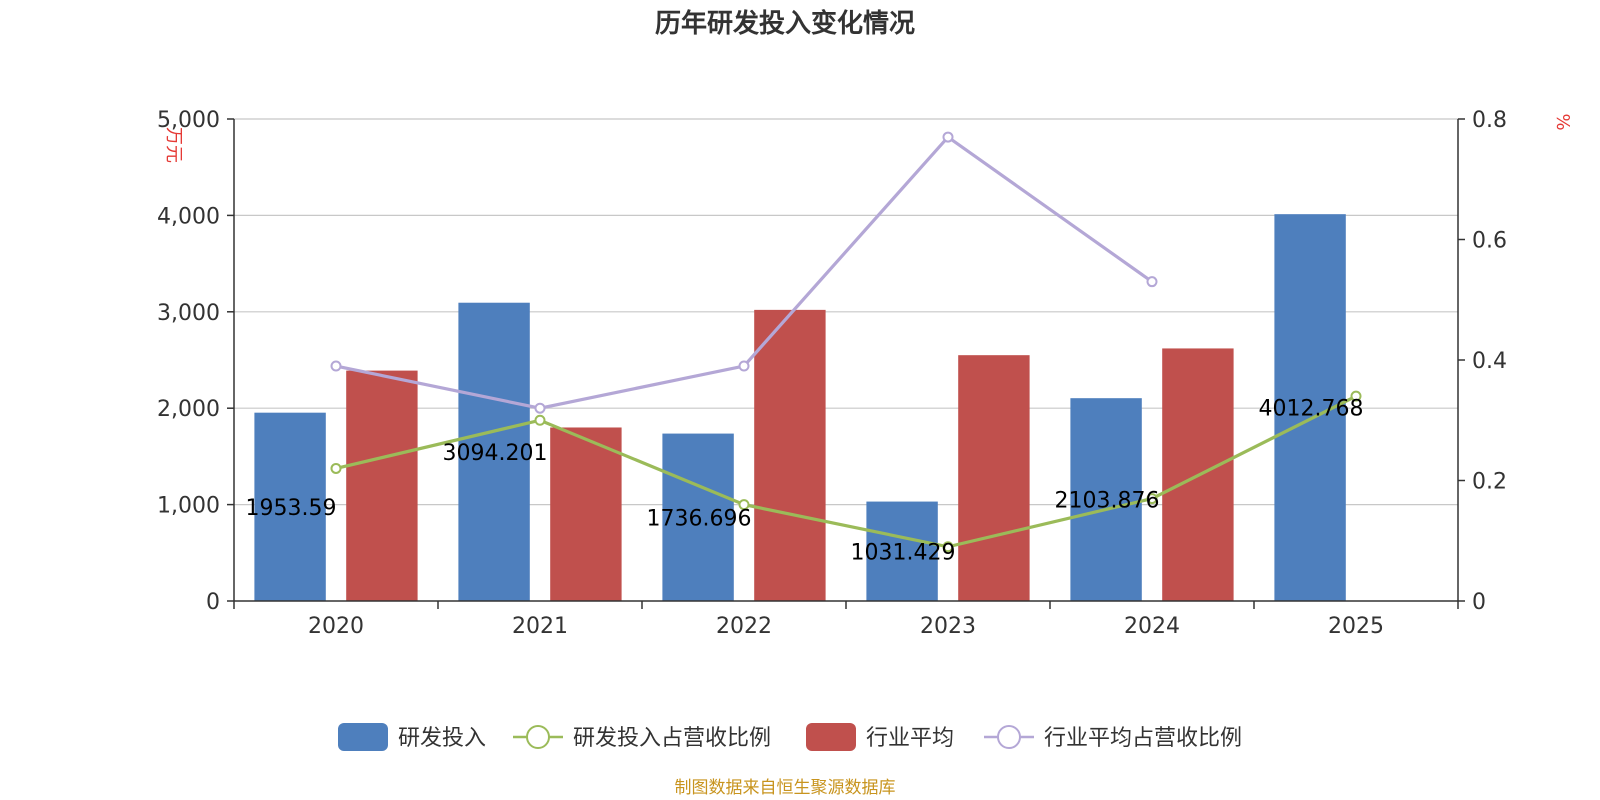 The width and height of the screenshot is (1600, 800). I want to click on legend-item: 研发投入, so click(412, 737).